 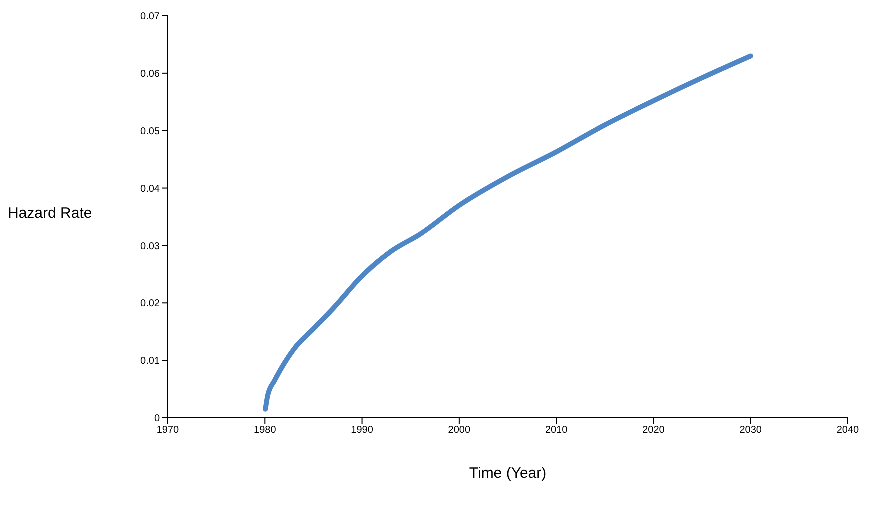 I want to click on x-tick-label: 2030, so click(x=751, y=430).